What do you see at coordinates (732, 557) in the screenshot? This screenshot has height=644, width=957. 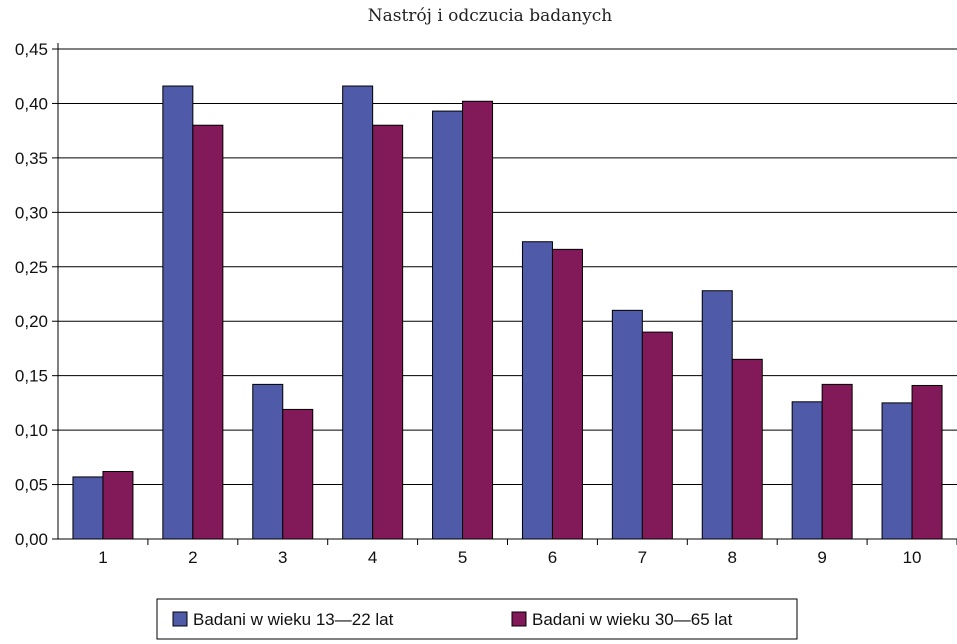 I see `x-tick-label: 8` at bounding box center [732, 557].